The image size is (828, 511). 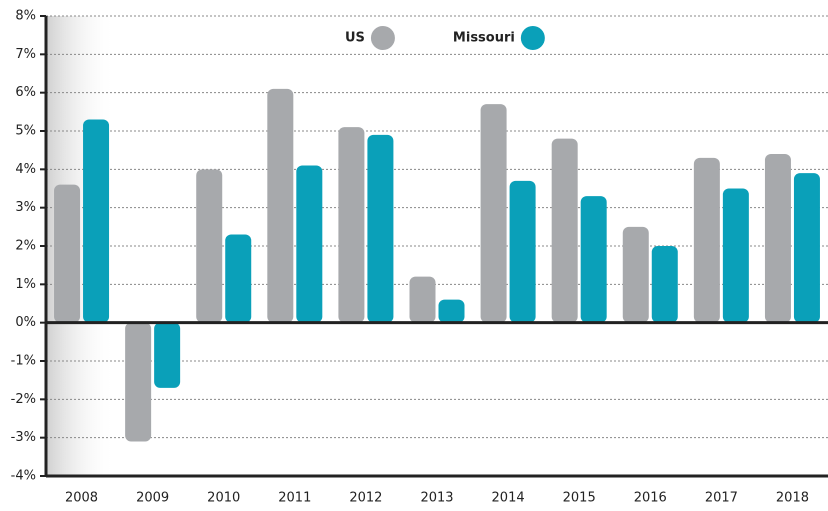 I want to click on y-tick-label: 0%, so click(x=25, y=322).